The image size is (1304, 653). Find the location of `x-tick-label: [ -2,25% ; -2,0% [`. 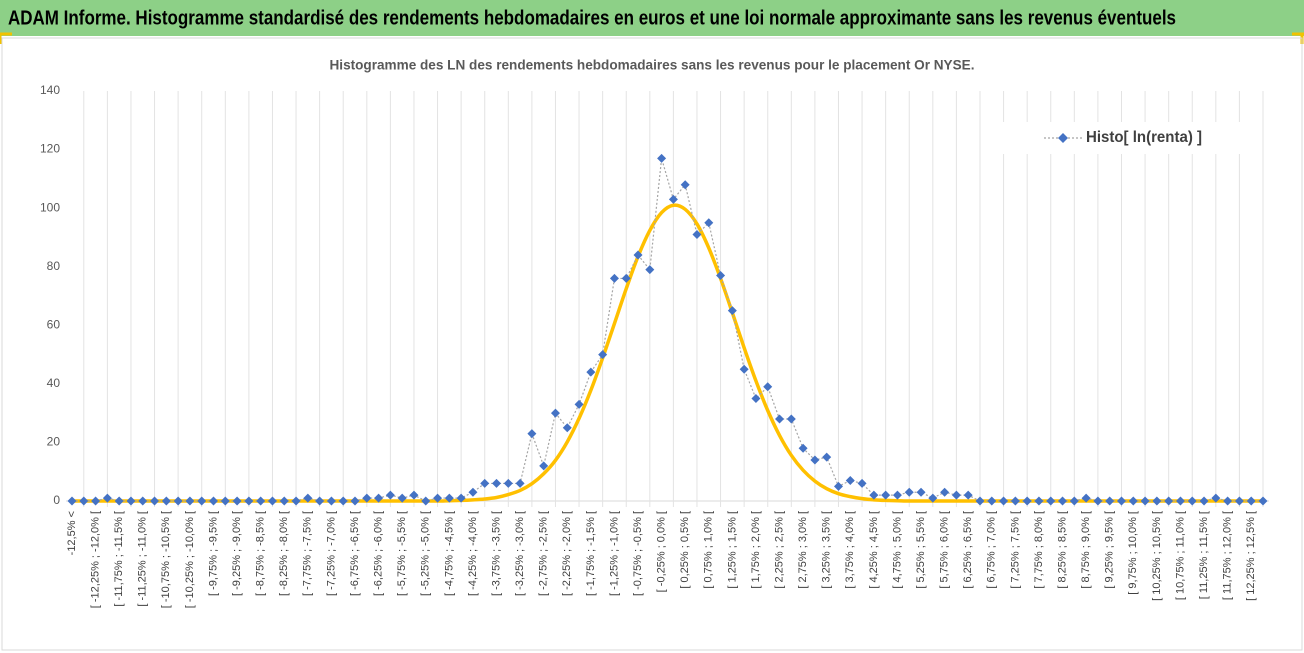

x-tick-label: [ -2,25% ; -2,0% [ is located at coordinates (567, 553).